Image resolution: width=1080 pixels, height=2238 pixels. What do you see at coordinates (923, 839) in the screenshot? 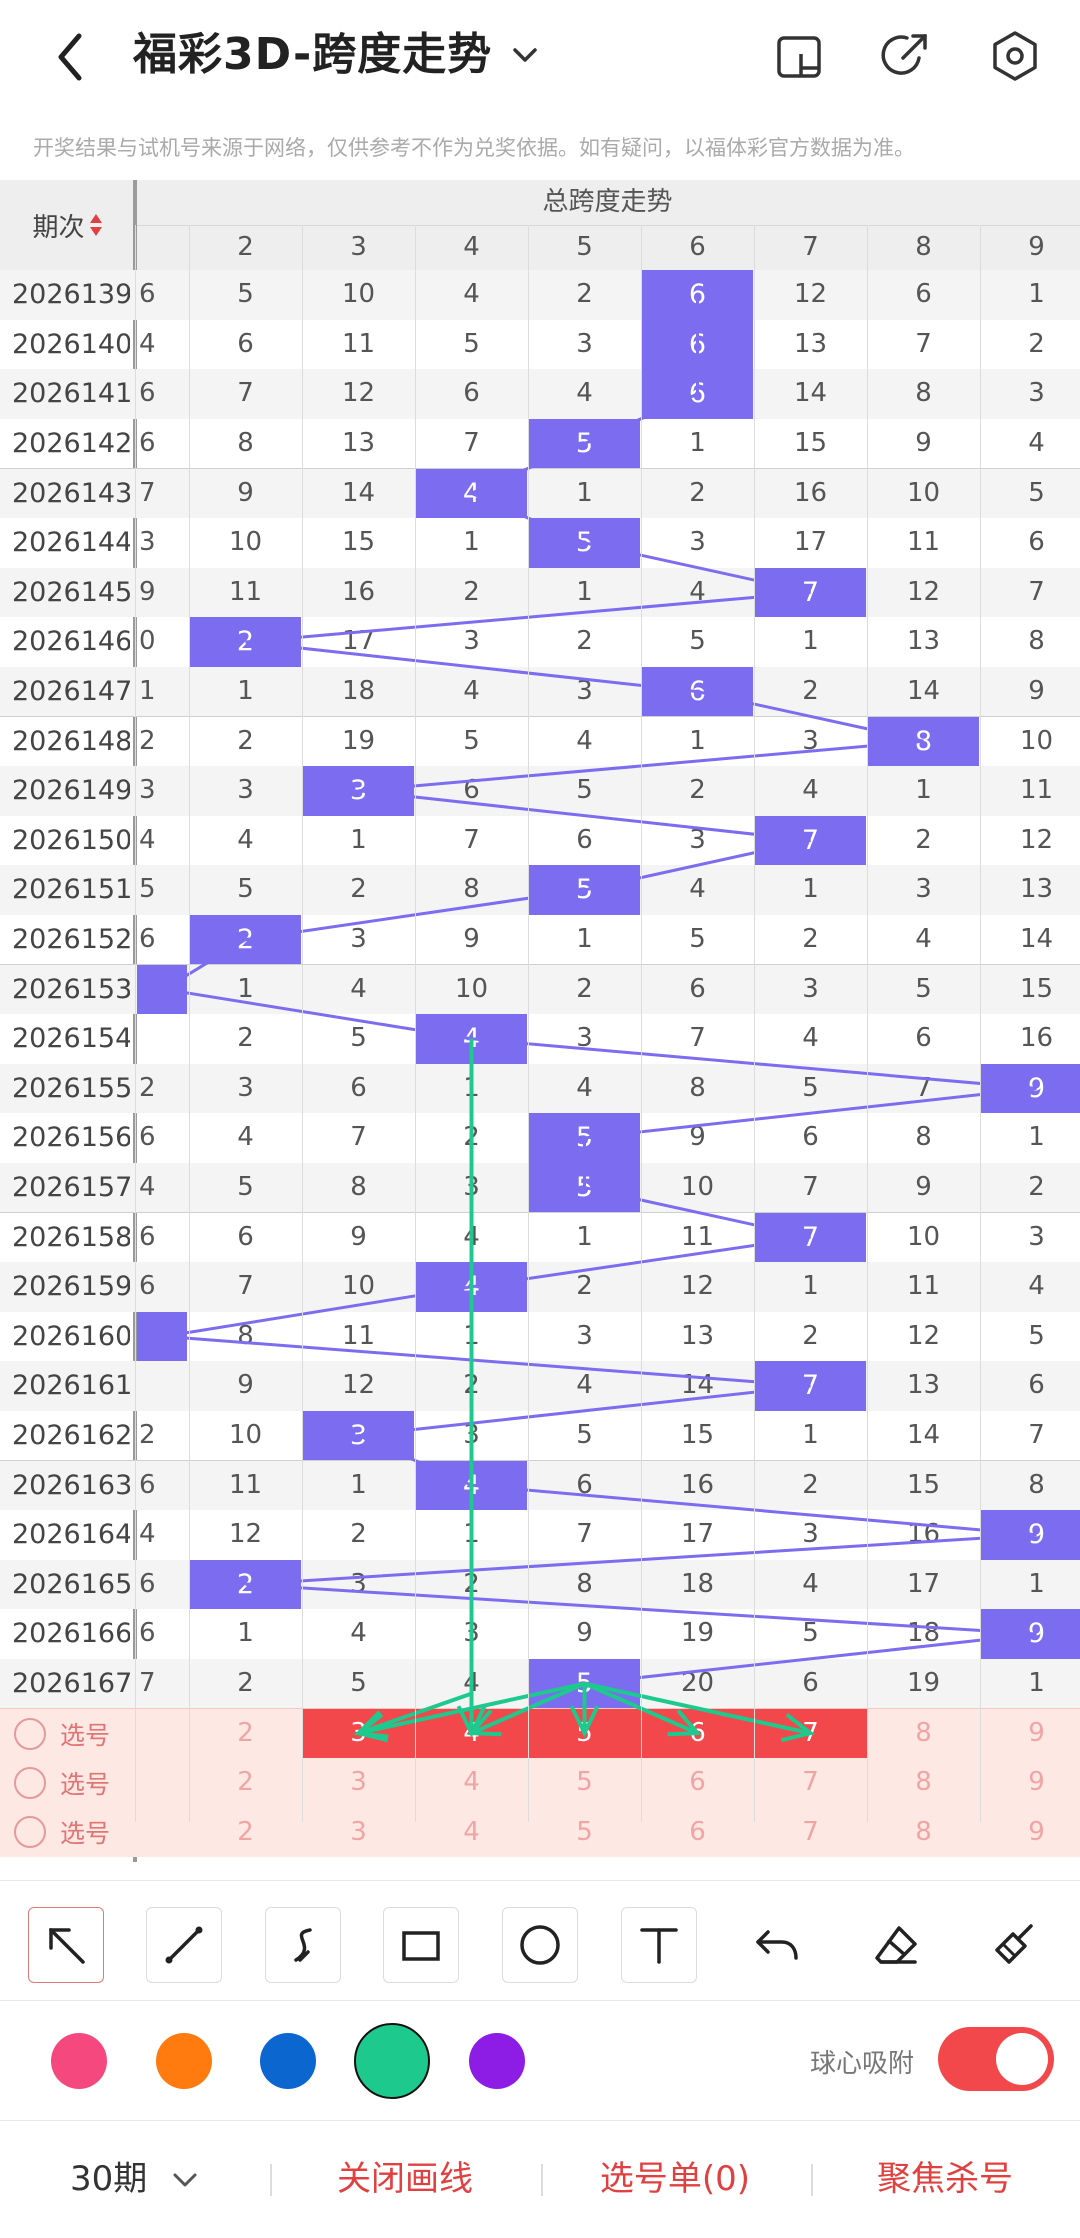
I see `table-cell: 2` at bounding box center [923, 839].